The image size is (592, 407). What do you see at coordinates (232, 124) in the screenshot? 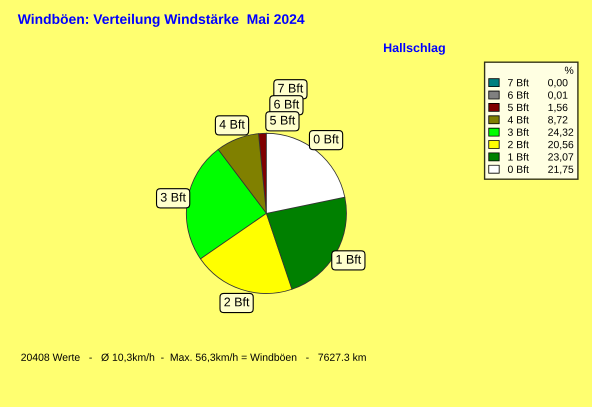
I see `slice-label: 4 Bft` at bounding box center [232, 124].